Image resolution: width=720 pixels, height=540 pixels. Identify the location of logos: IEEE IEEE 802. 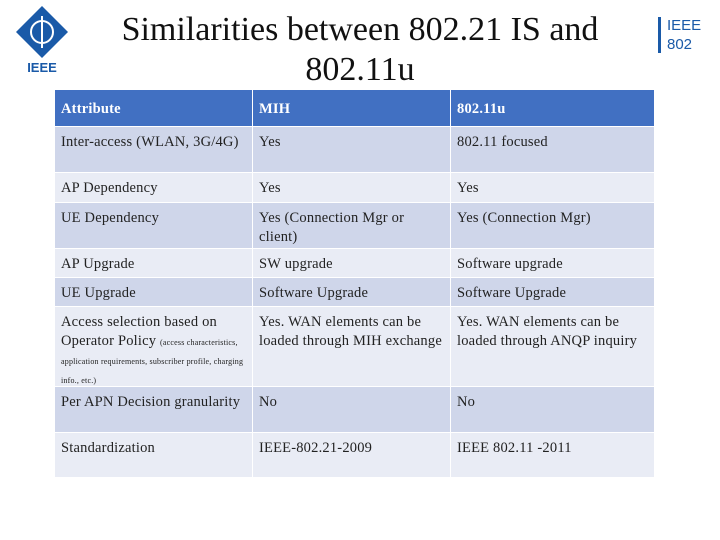
(358, 40).